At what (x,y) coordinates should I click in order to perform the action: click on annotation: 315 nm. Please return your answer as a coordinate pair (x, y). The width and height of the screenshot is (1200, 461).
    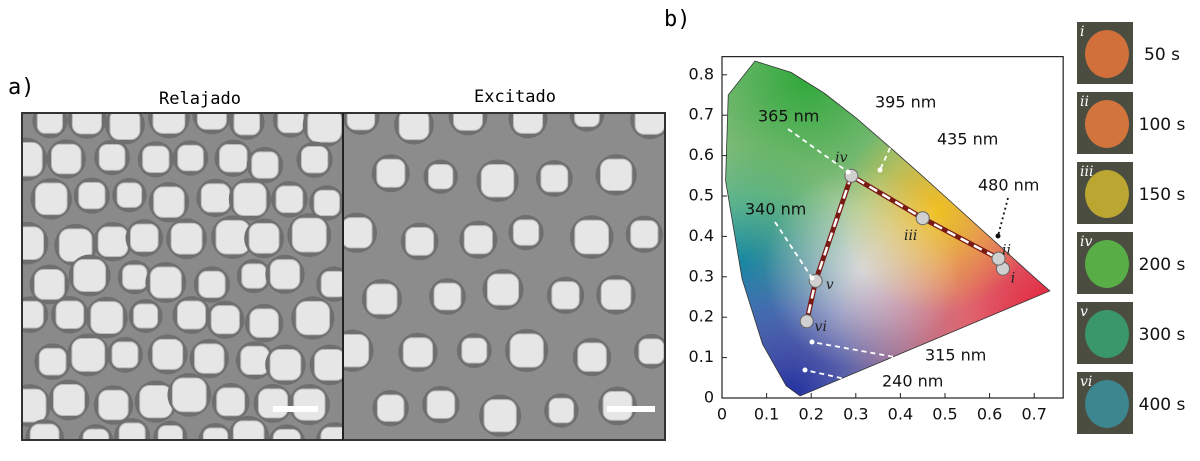
    Looking at the image, I should click on (955, 355).